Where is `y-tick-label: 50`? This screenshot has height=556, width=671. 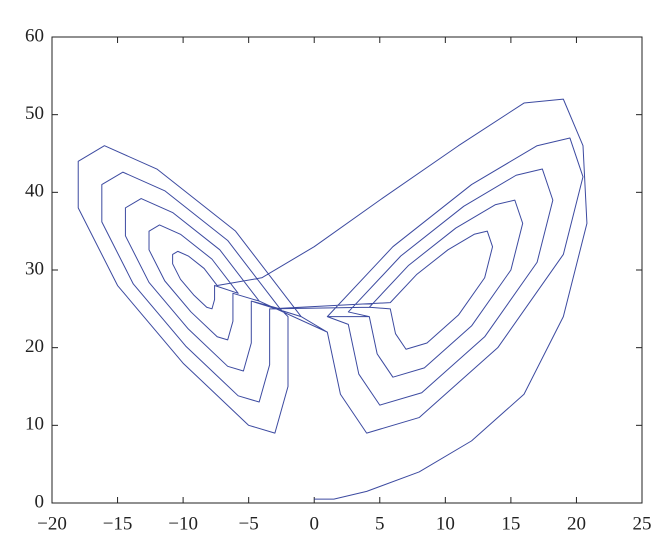 y-tick-label: 50 is located at coordinates (34, 113).